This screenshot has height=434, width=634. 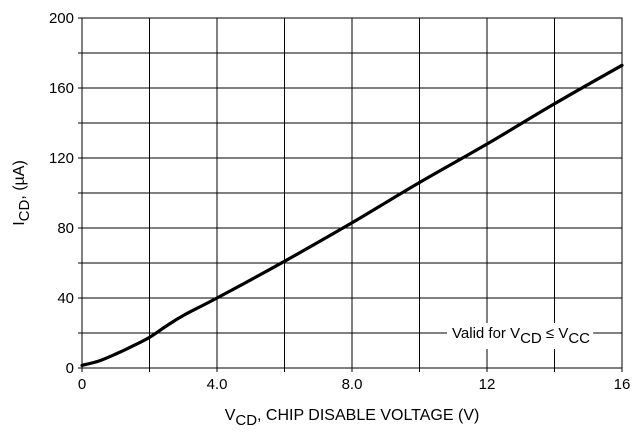 I want to click on y-tick-label: 40, so click(x=65, y=298).